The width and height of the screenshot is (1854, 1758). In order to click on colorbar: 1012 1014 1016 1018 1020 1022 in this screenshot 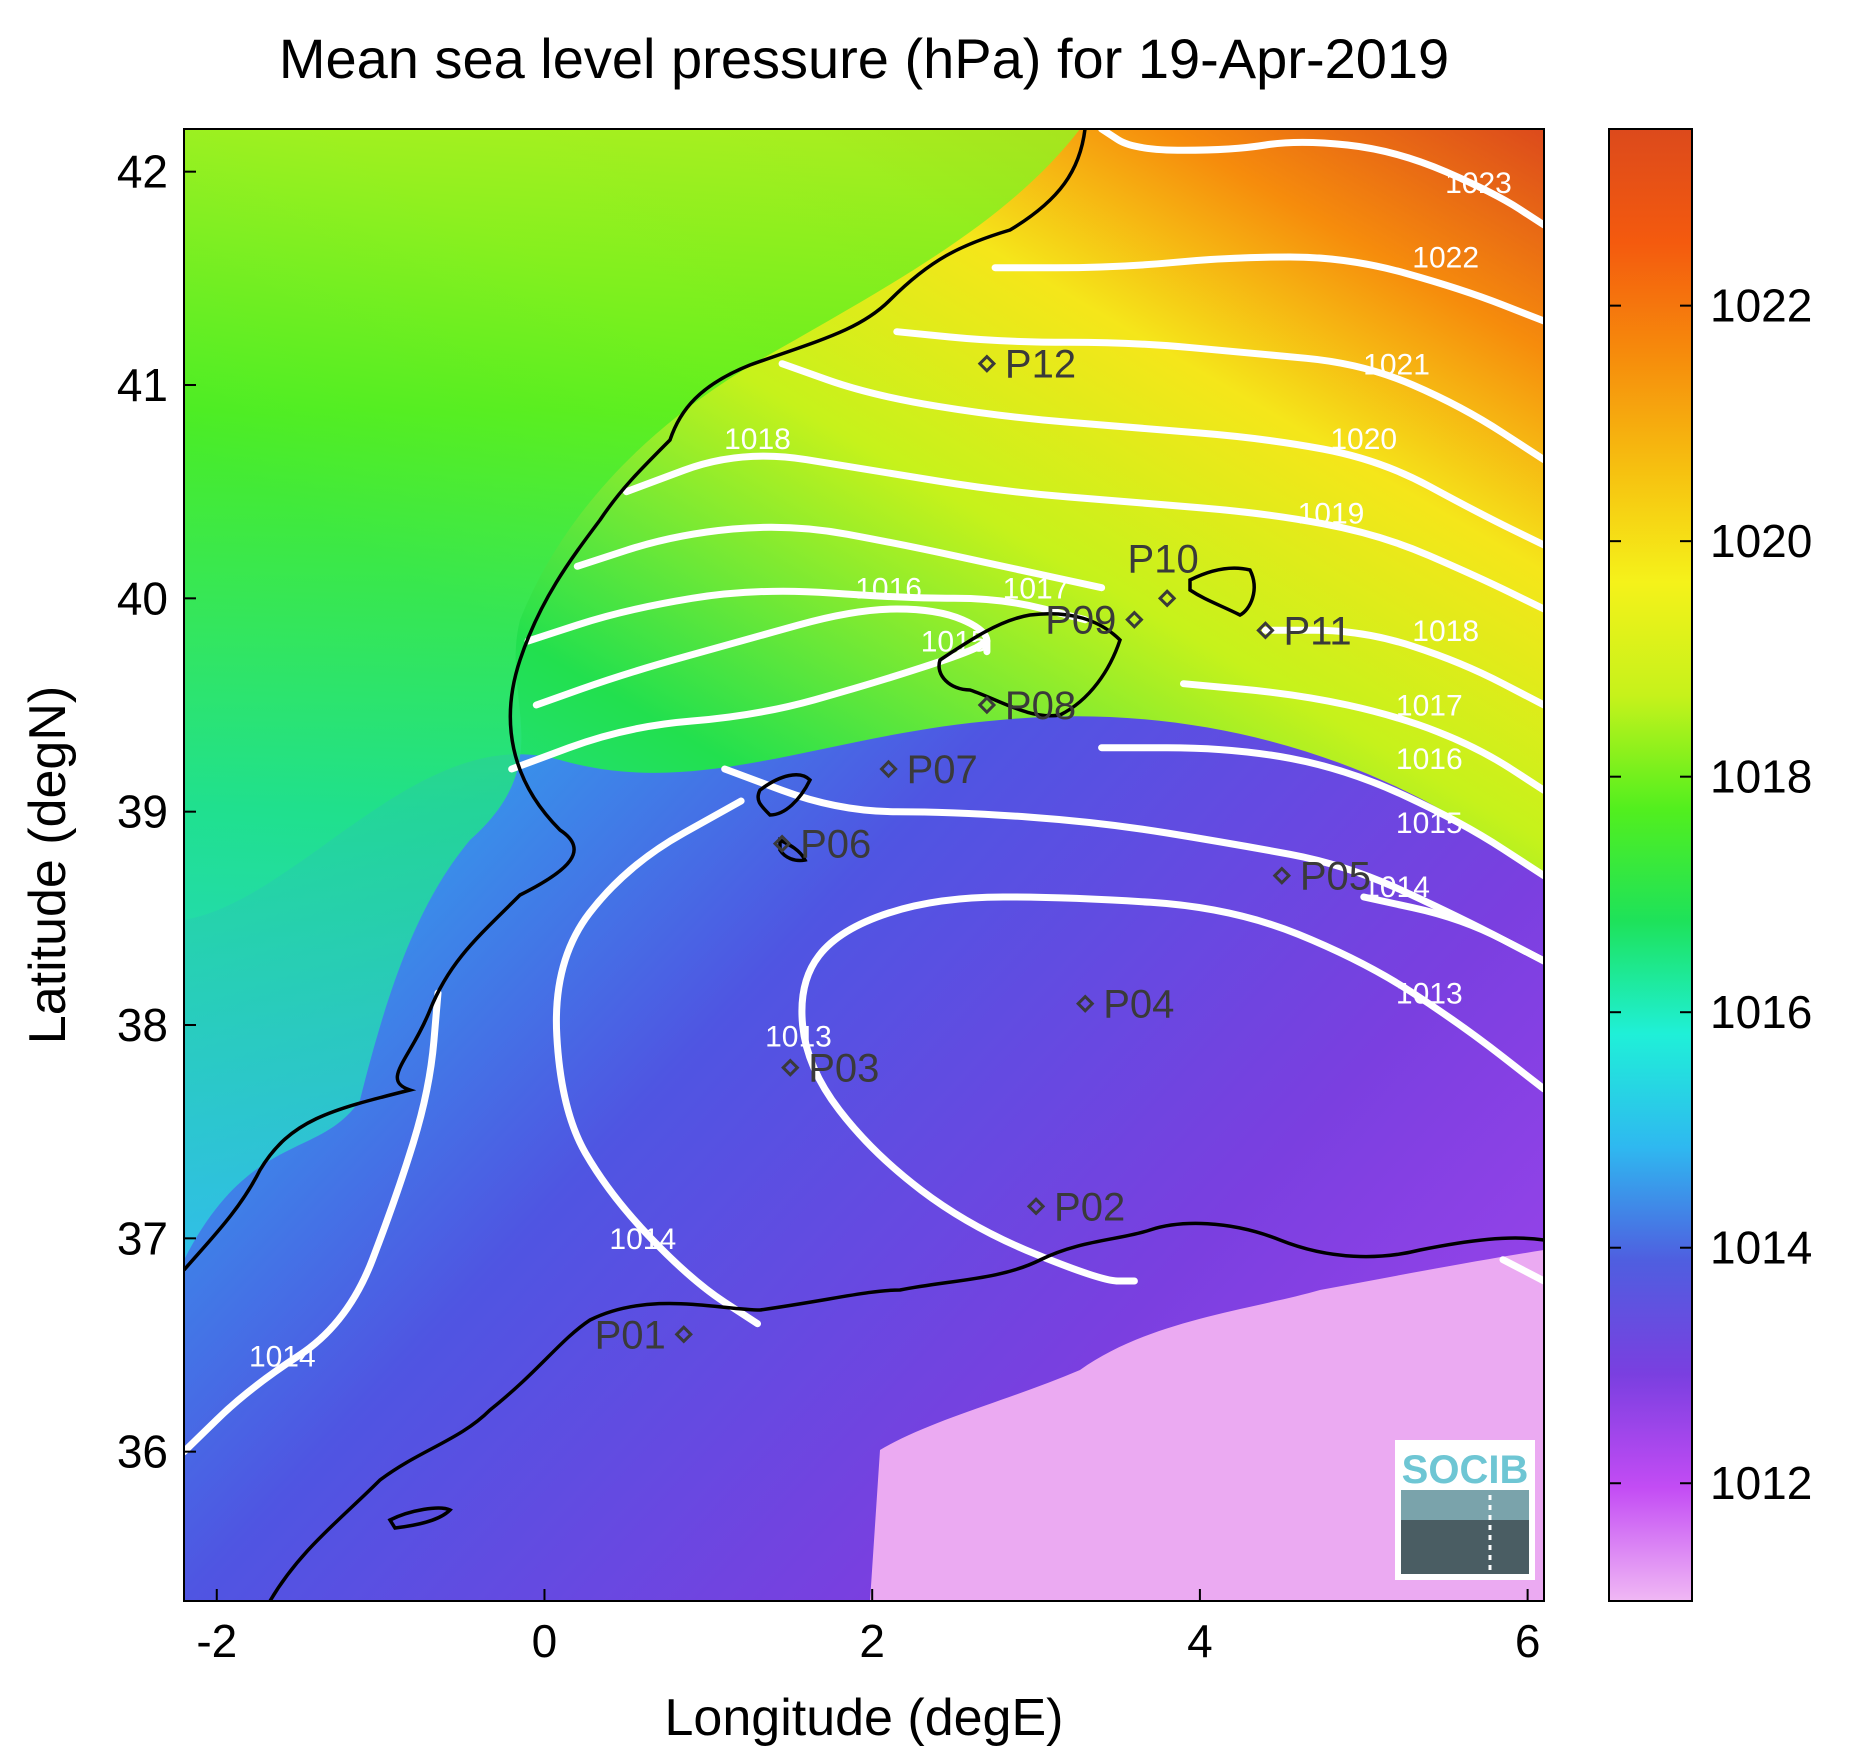, I will do `click(1710, 865)`.